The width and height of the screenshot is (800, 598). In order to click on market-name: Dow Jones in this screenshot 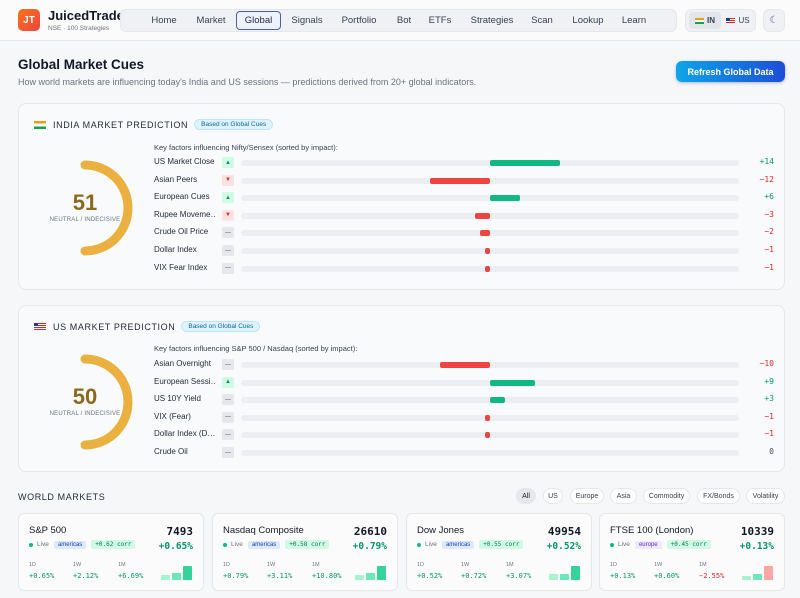, I will do `click(440, 530)`.